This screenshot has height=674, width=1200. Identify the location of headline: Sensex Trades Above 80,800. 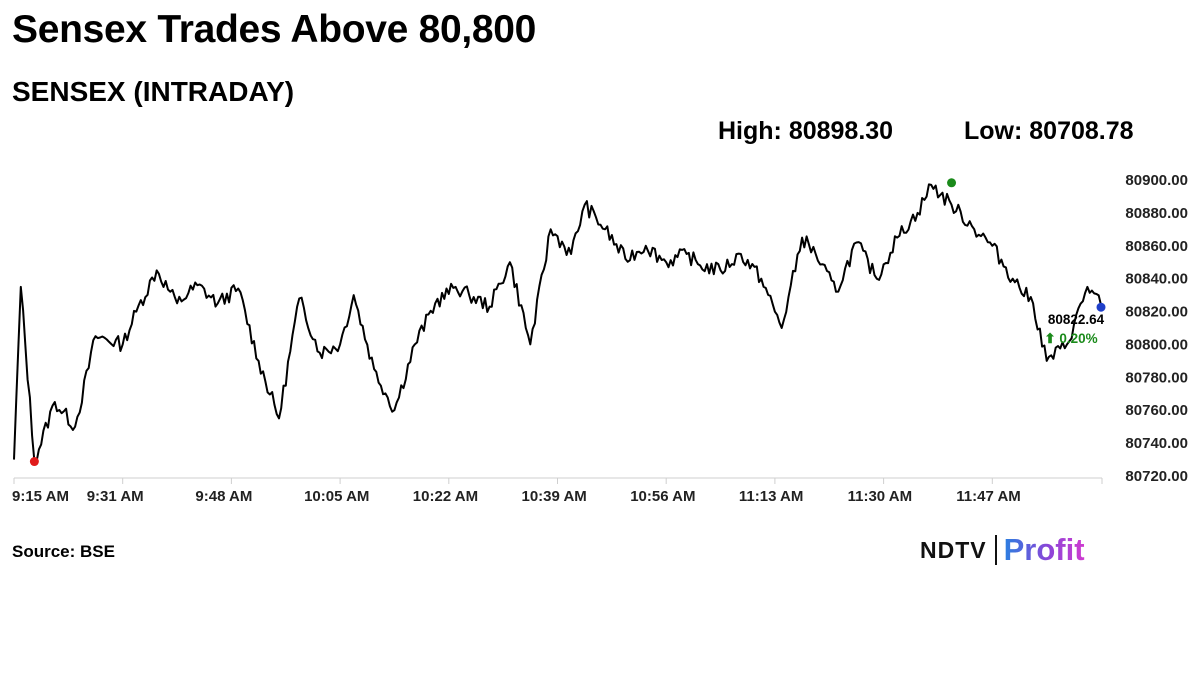
(274, 29).